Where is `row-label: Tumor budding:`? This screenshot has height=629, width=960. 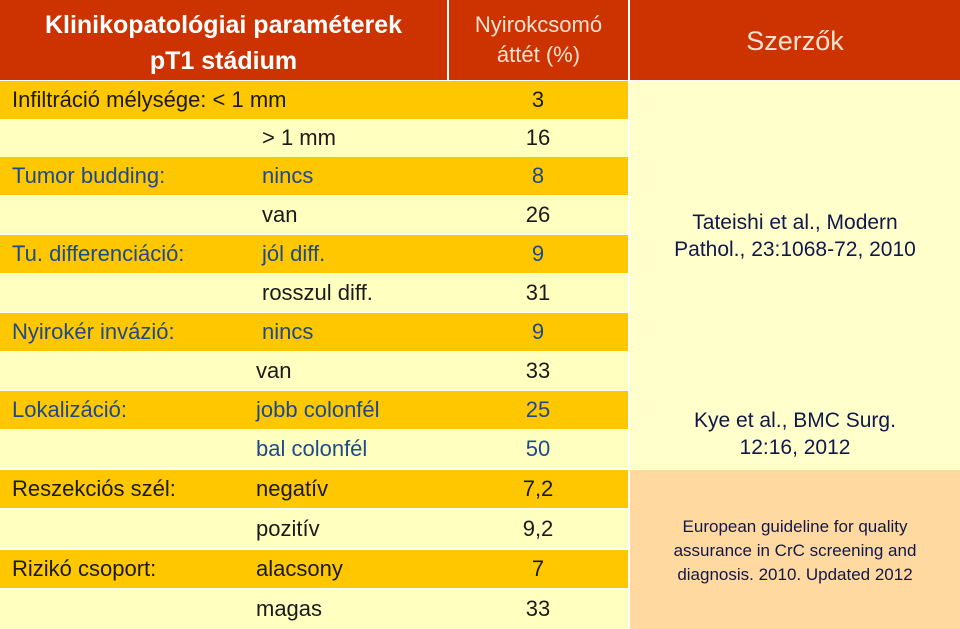
row-label: Tumor budding: is located at coordinates (89, 175).